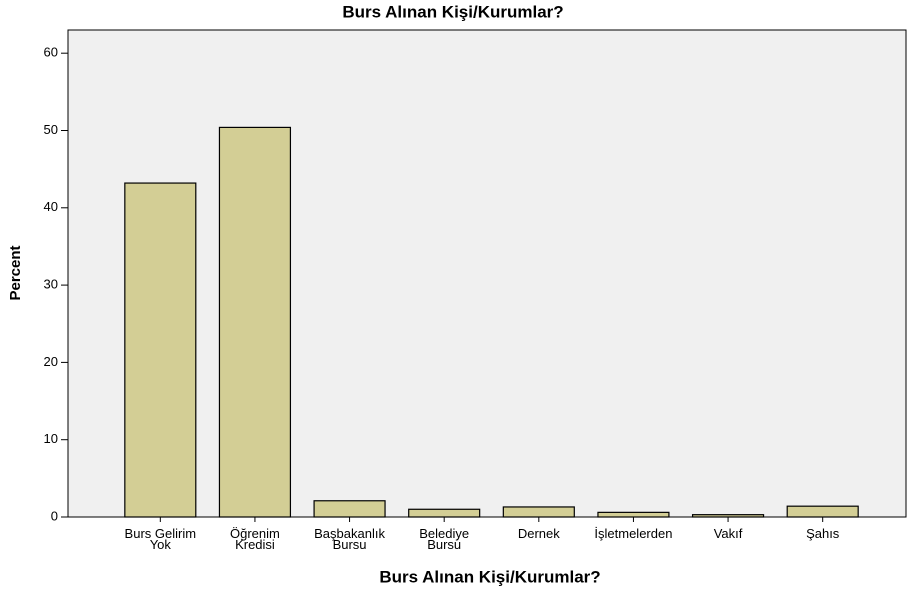 The image size is (907, 592). Describe the element at coordinates (349, 539) in the screenshot. I see `x-tick-label: Başbakanlık Bursu` at that location.